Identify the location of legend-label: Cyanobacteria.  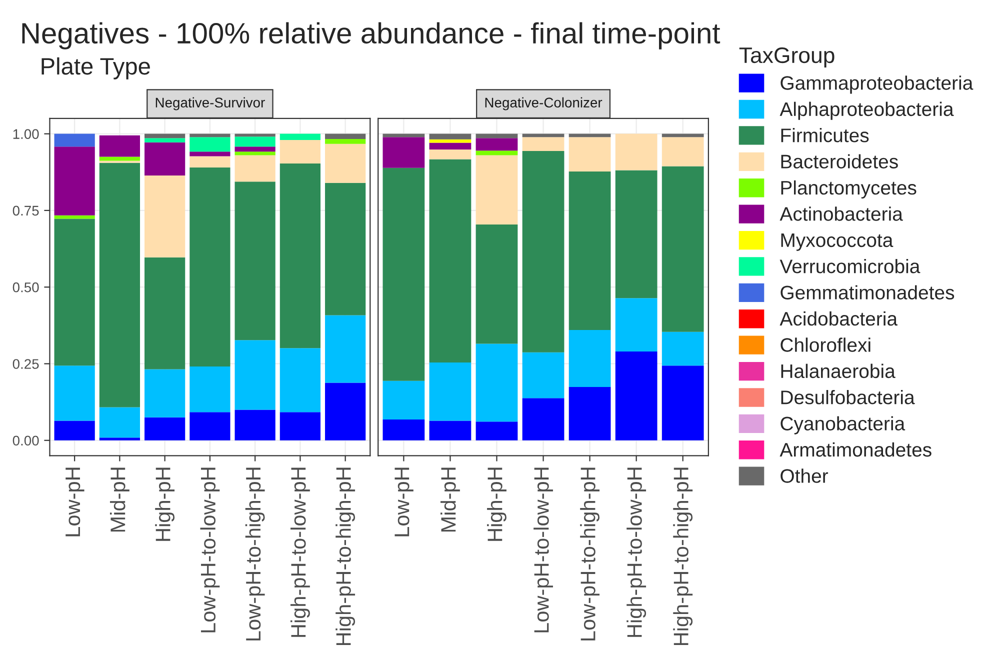
(843, 425).